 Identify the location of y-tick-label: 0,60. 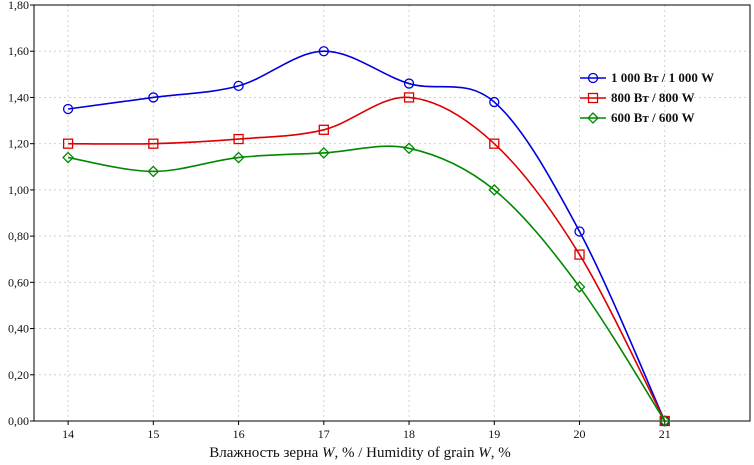
(18, 282).